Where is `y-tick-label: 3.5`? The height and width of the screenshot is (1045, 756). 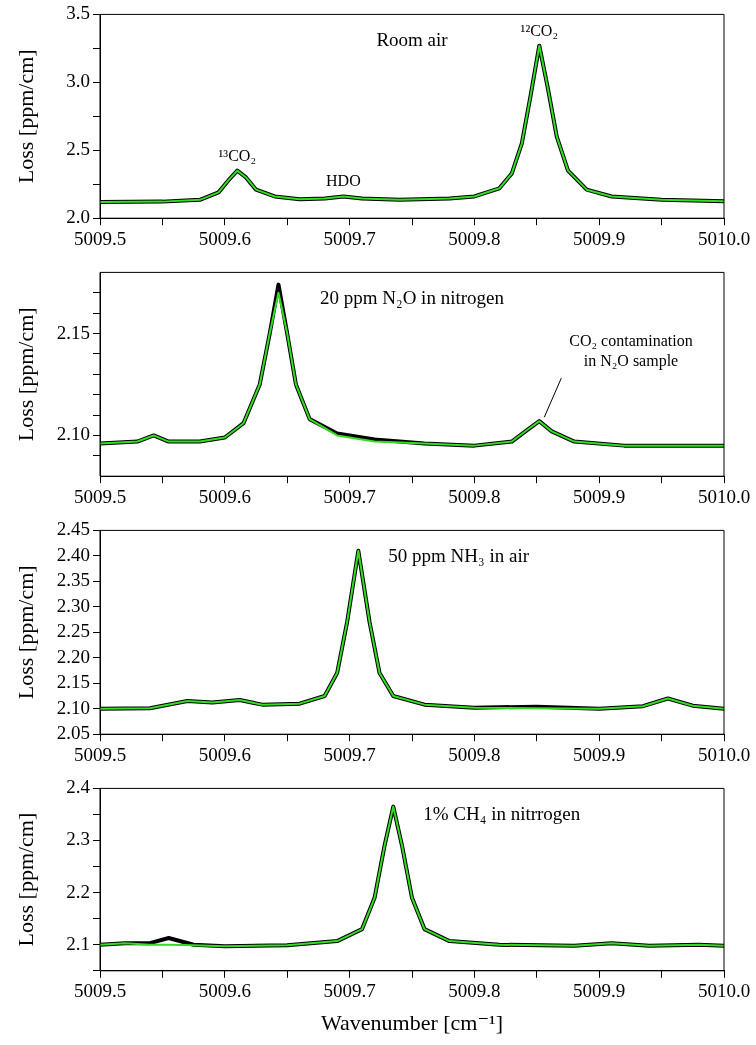 y-tick-label: 3.5 is located at coordinates (78, 13).